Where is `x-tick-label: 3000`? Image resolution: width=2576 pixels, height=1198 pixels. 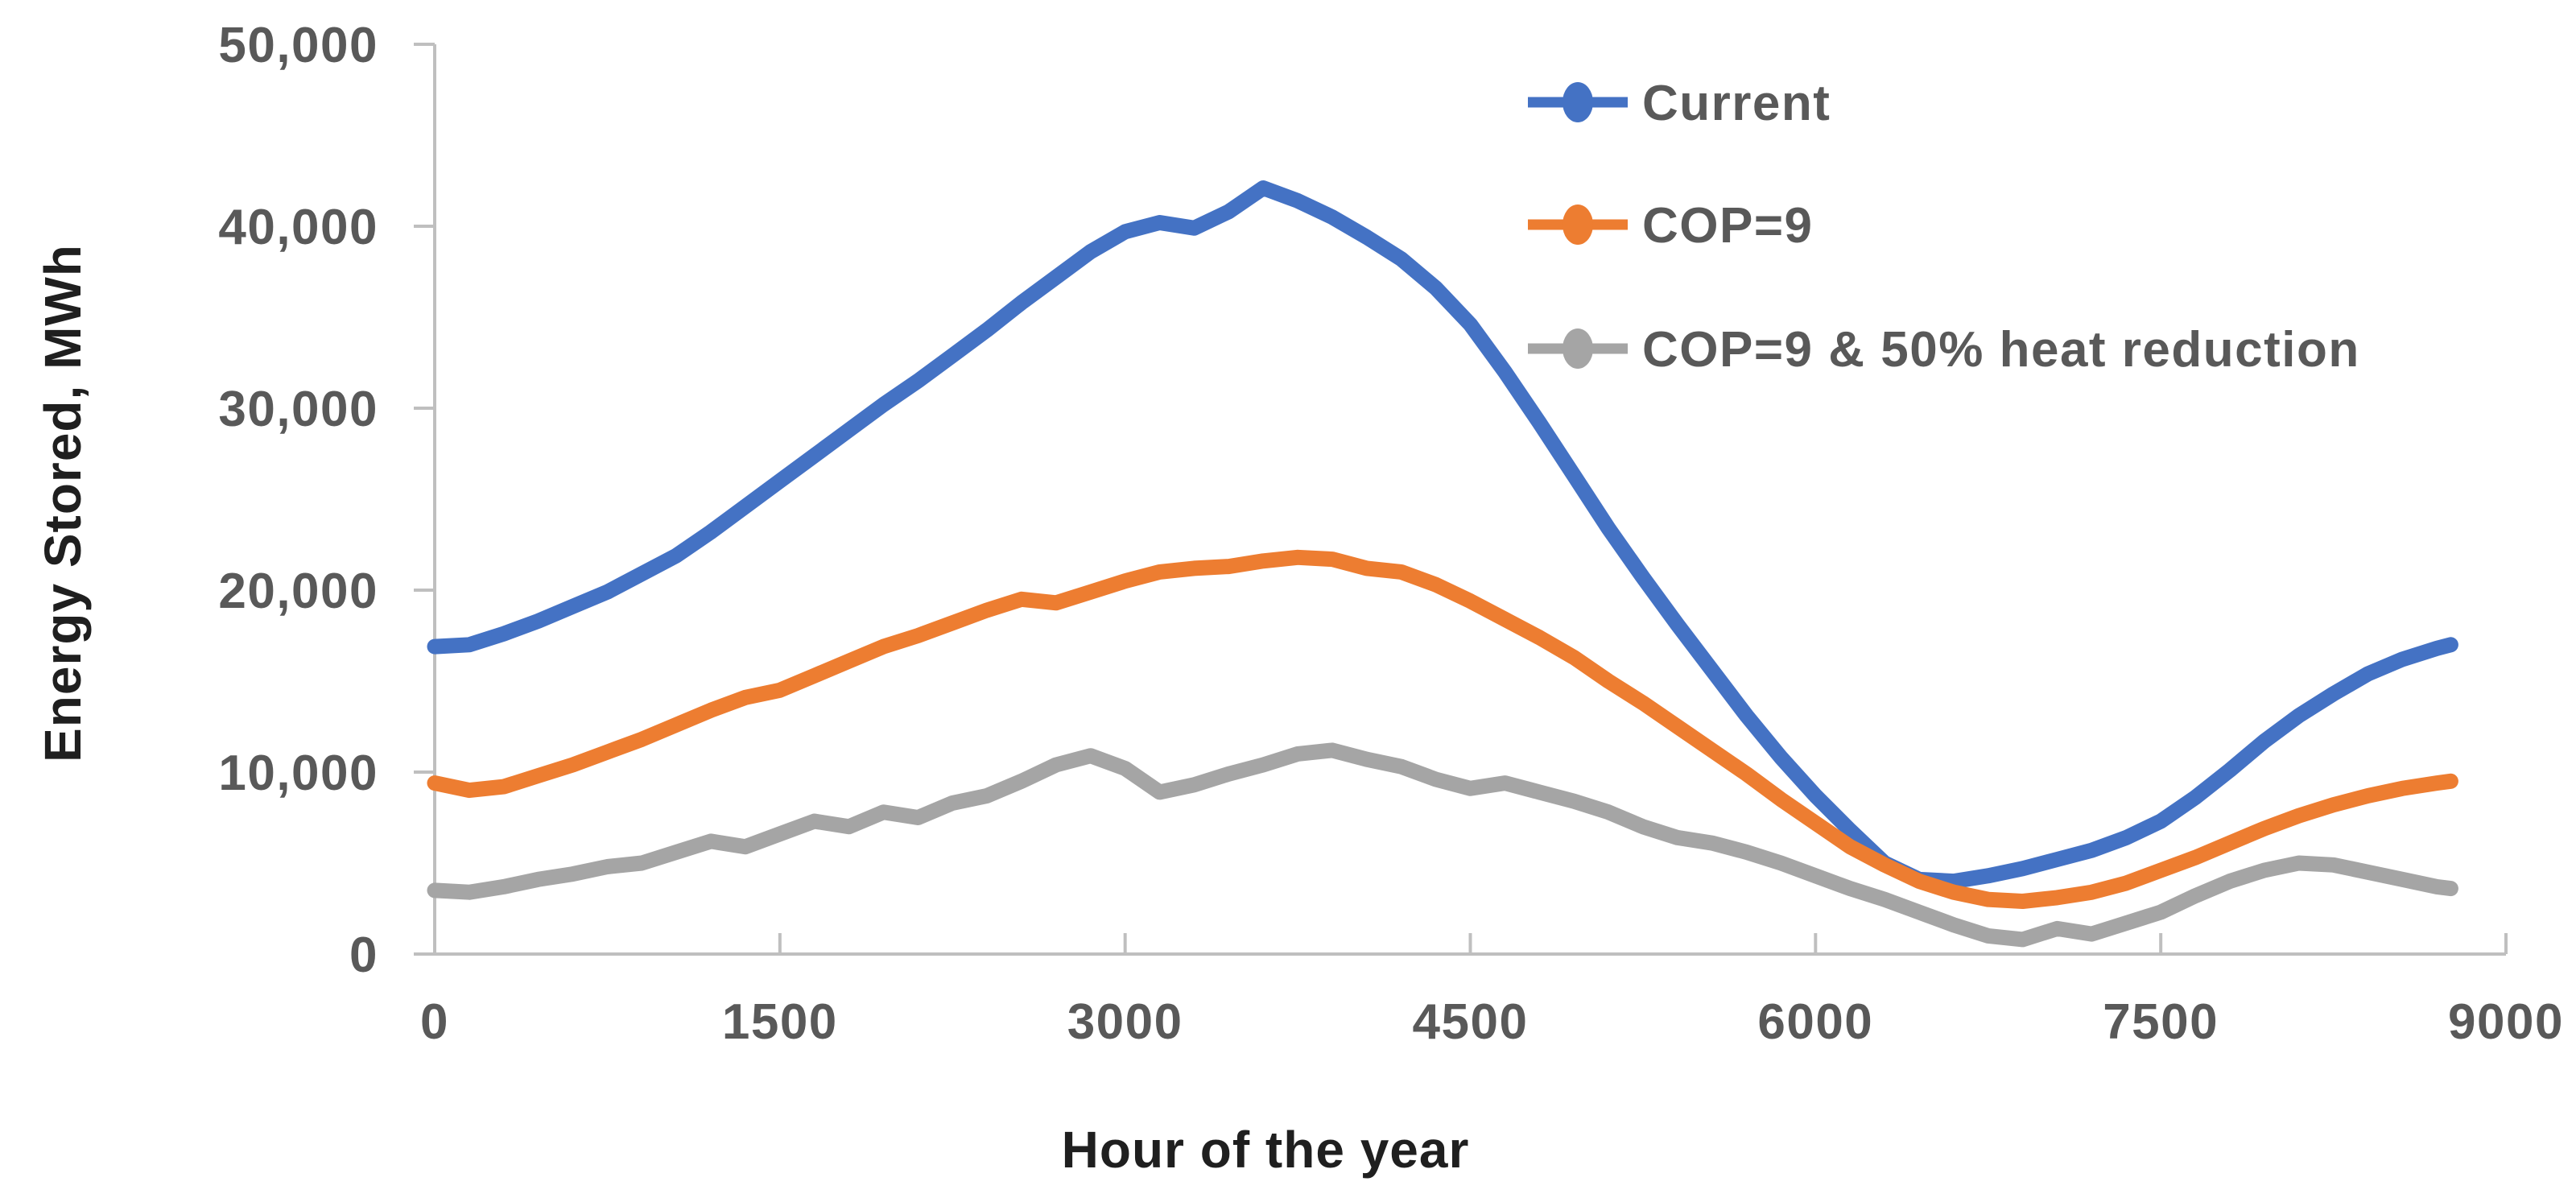
x-tick-label: 3000 is located at coordinates (1125, 1022).